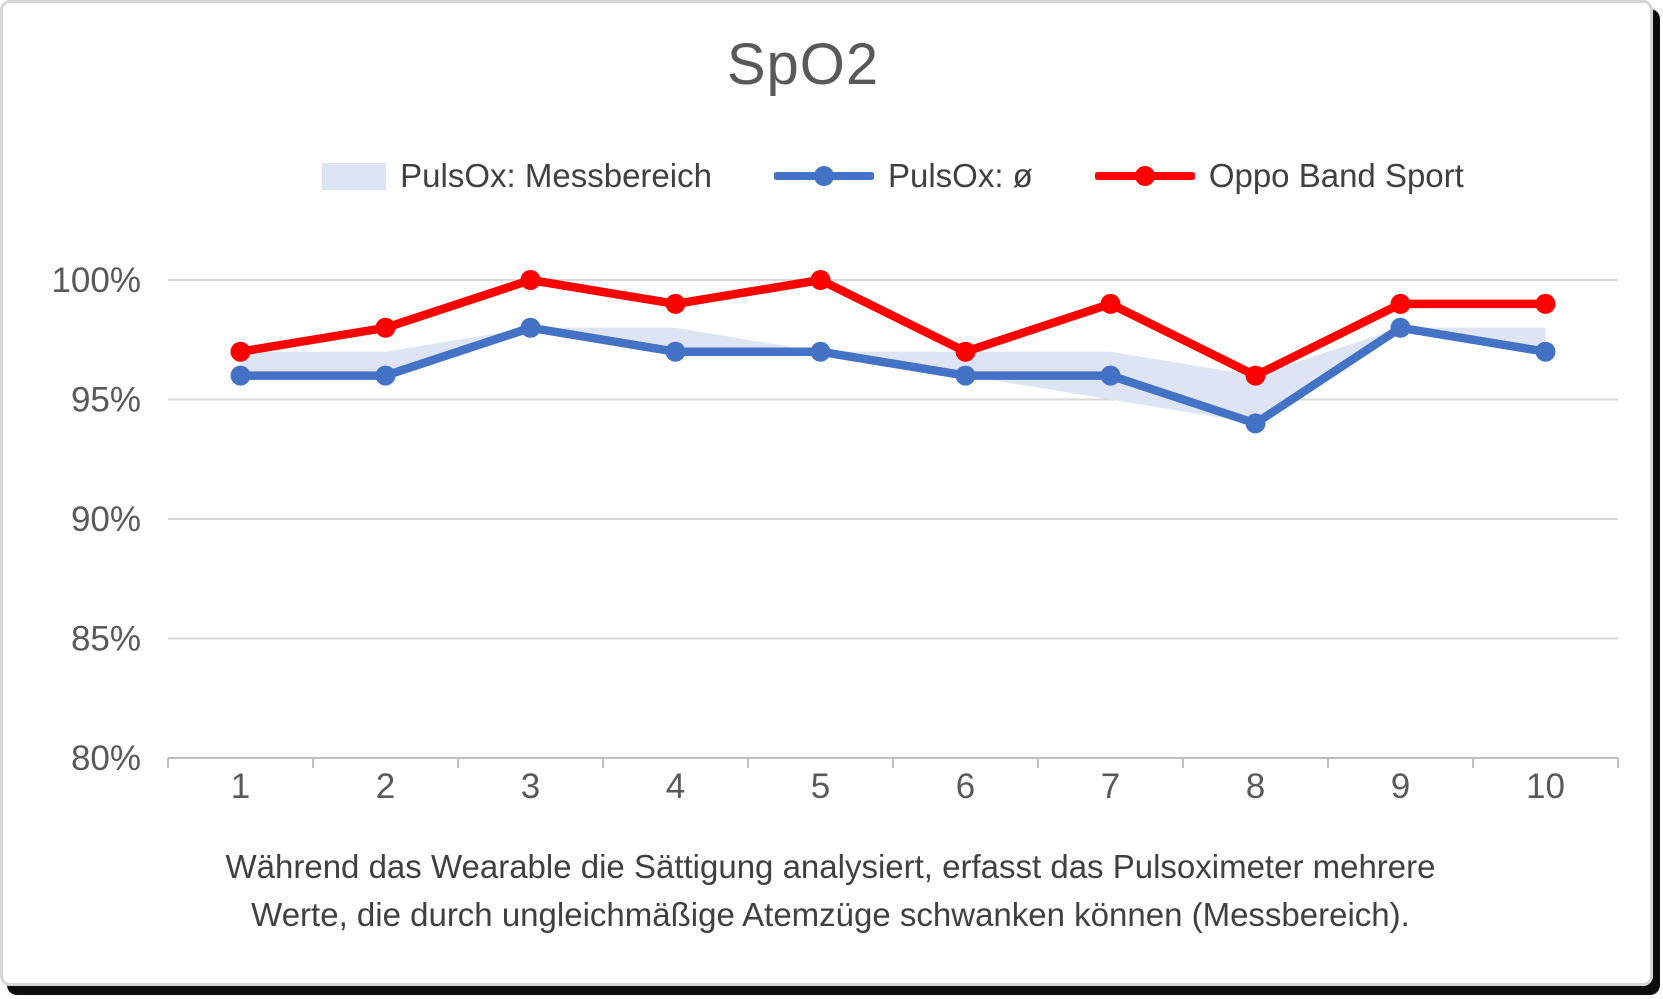  Describe the element at coordinates (354, 176) in the screenshot. I see `band-swatch-icon` at that location.